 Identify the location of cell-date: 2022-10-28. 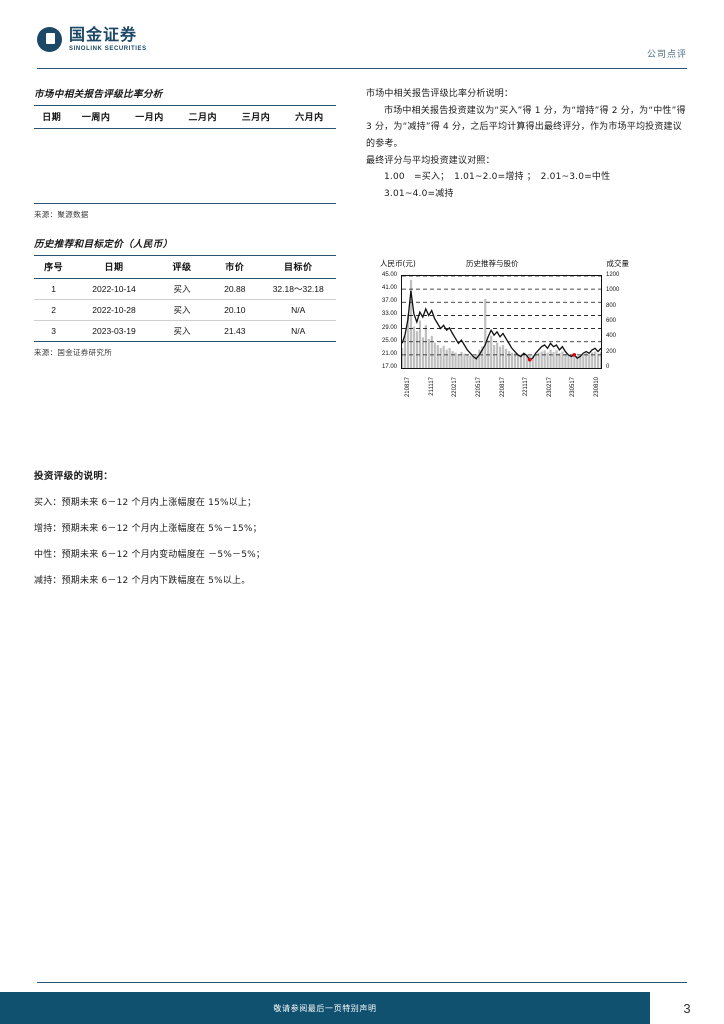
(114, 310).